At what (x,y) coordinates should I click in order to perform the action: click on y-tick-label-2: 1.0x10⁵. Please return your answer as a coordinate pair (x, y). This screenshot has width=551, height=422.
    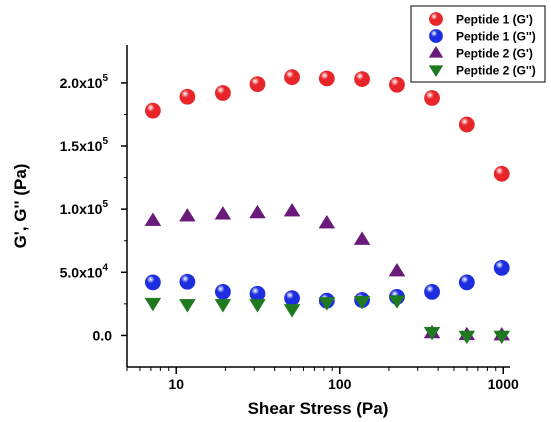
    Looking at the image, I should click on (84, 208).